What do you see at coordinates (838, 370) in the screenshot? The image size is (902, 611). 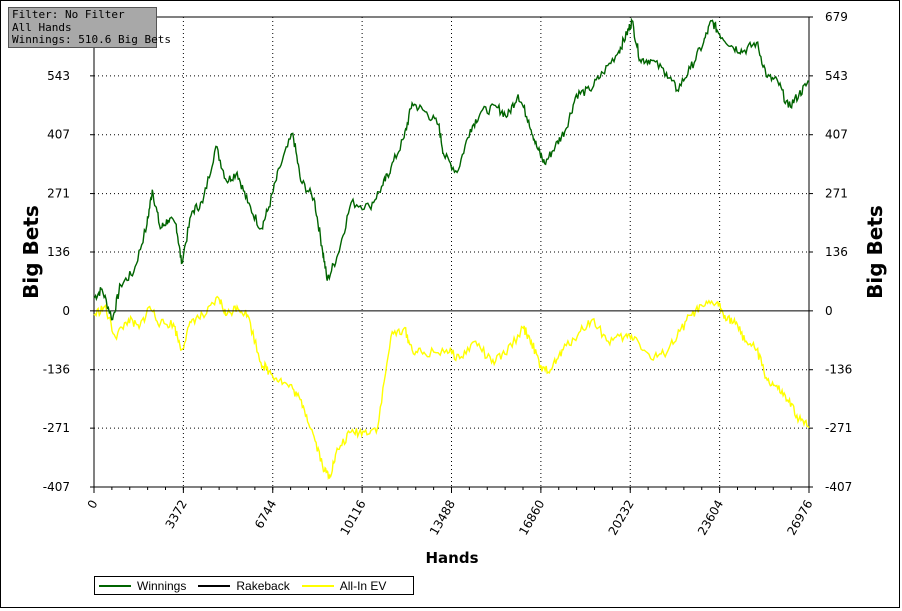 I see `y-tick-label-right: -136` at bounding box center [838, 370].